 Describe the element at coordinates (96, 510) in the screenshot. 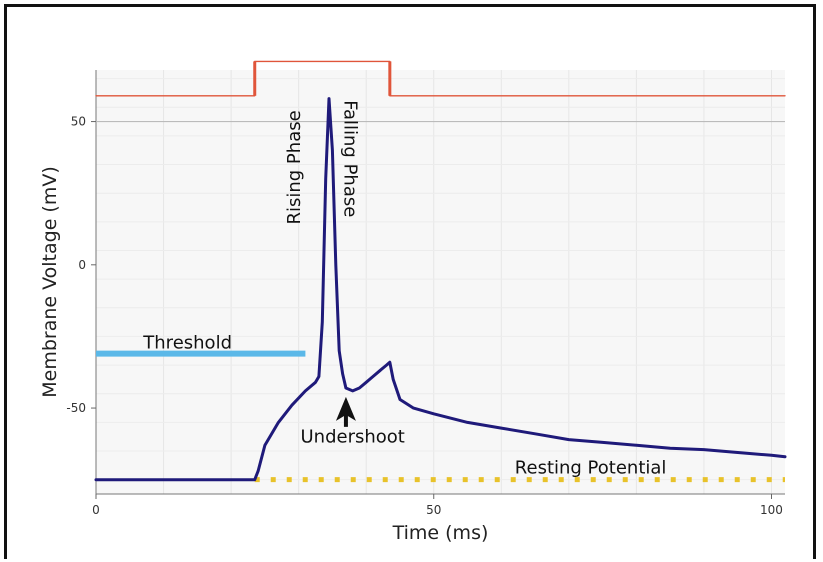

I see `x-tick-label: 0` at that location.